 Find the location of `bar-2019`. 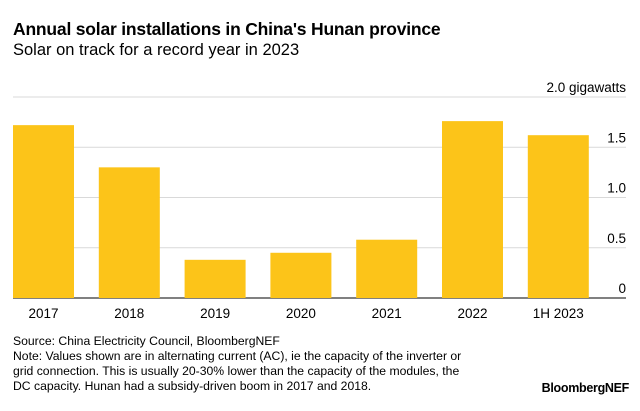

bar-2019 is located at coordinates (215, 278).